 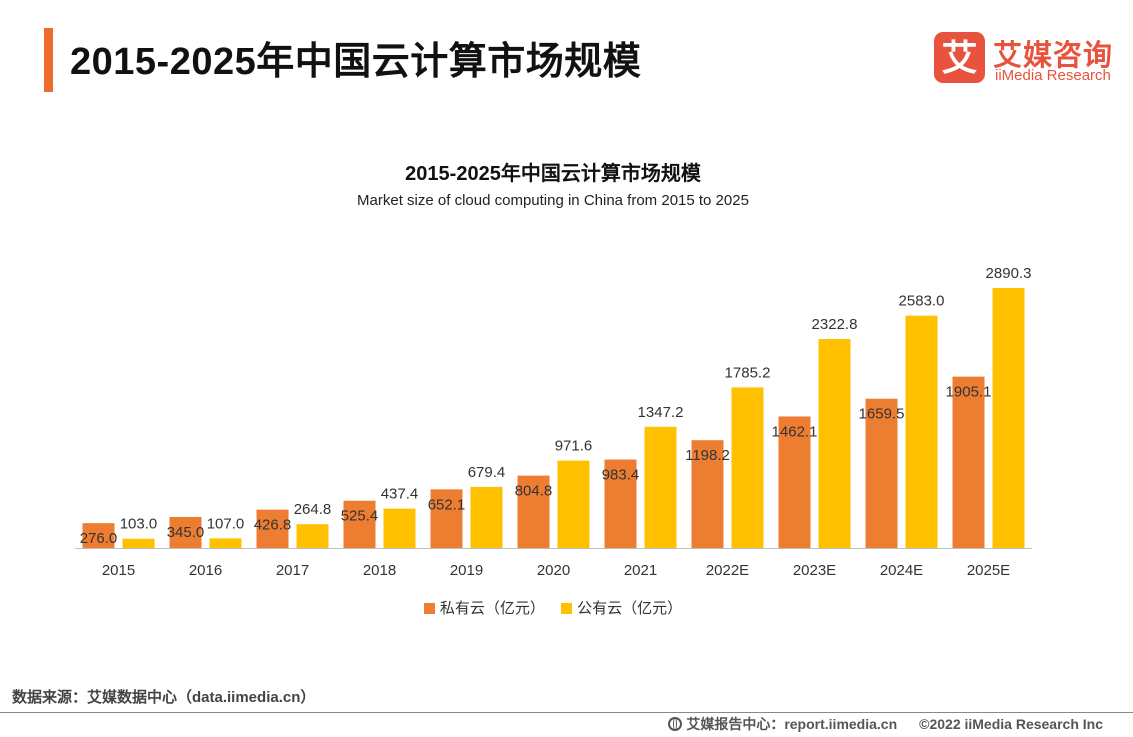 I want to click on data-label-public-cloud-2022E: 1785.2, so click(x=748, y=372).